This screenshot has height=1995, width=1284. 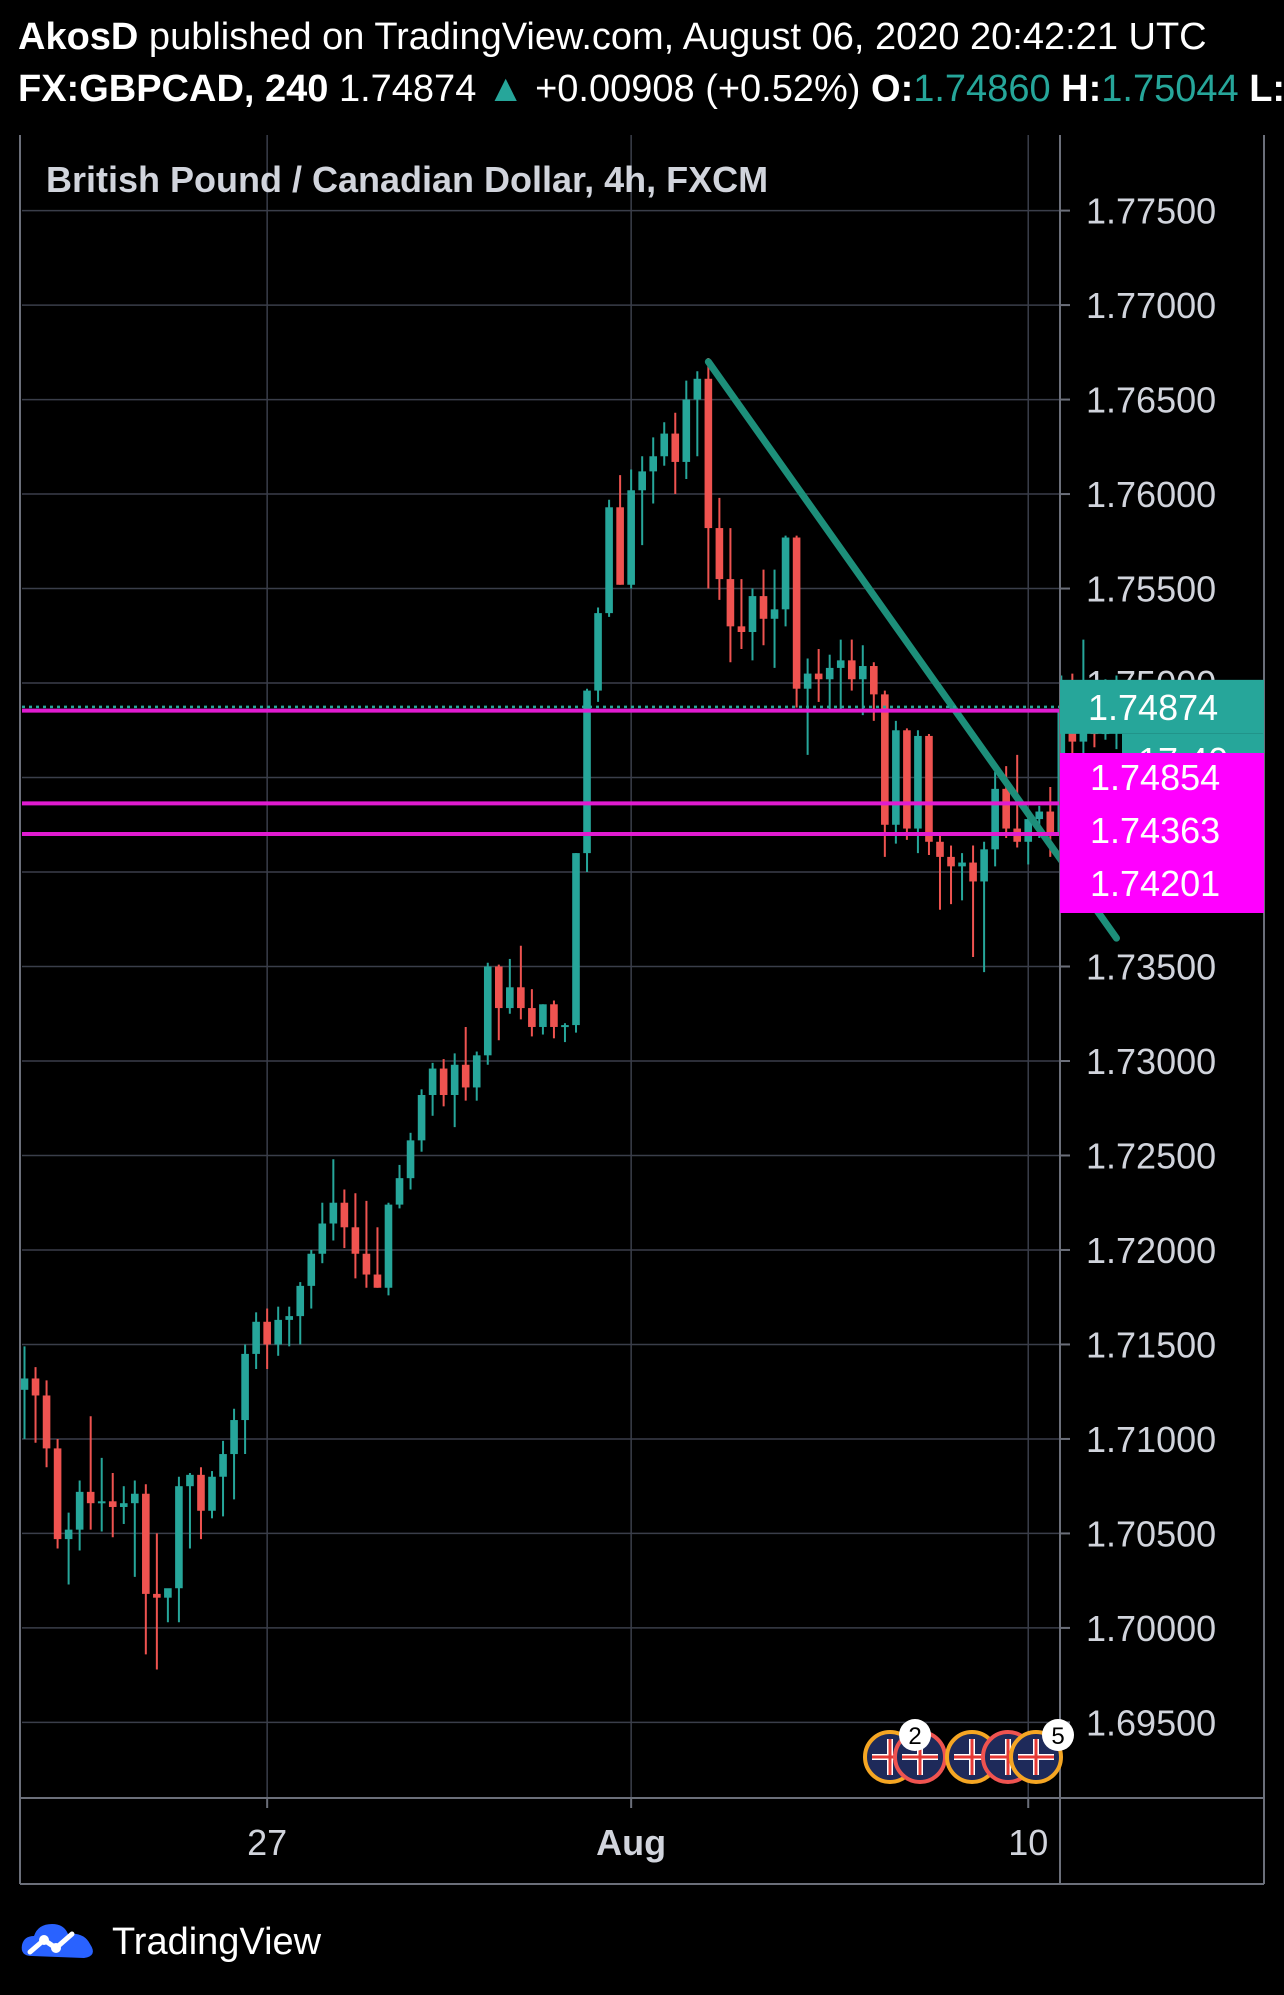 What do you see at coordinates (78, 37) in the screenshot?
I see `author-name: AkosD` at bounding box center [78, 37].